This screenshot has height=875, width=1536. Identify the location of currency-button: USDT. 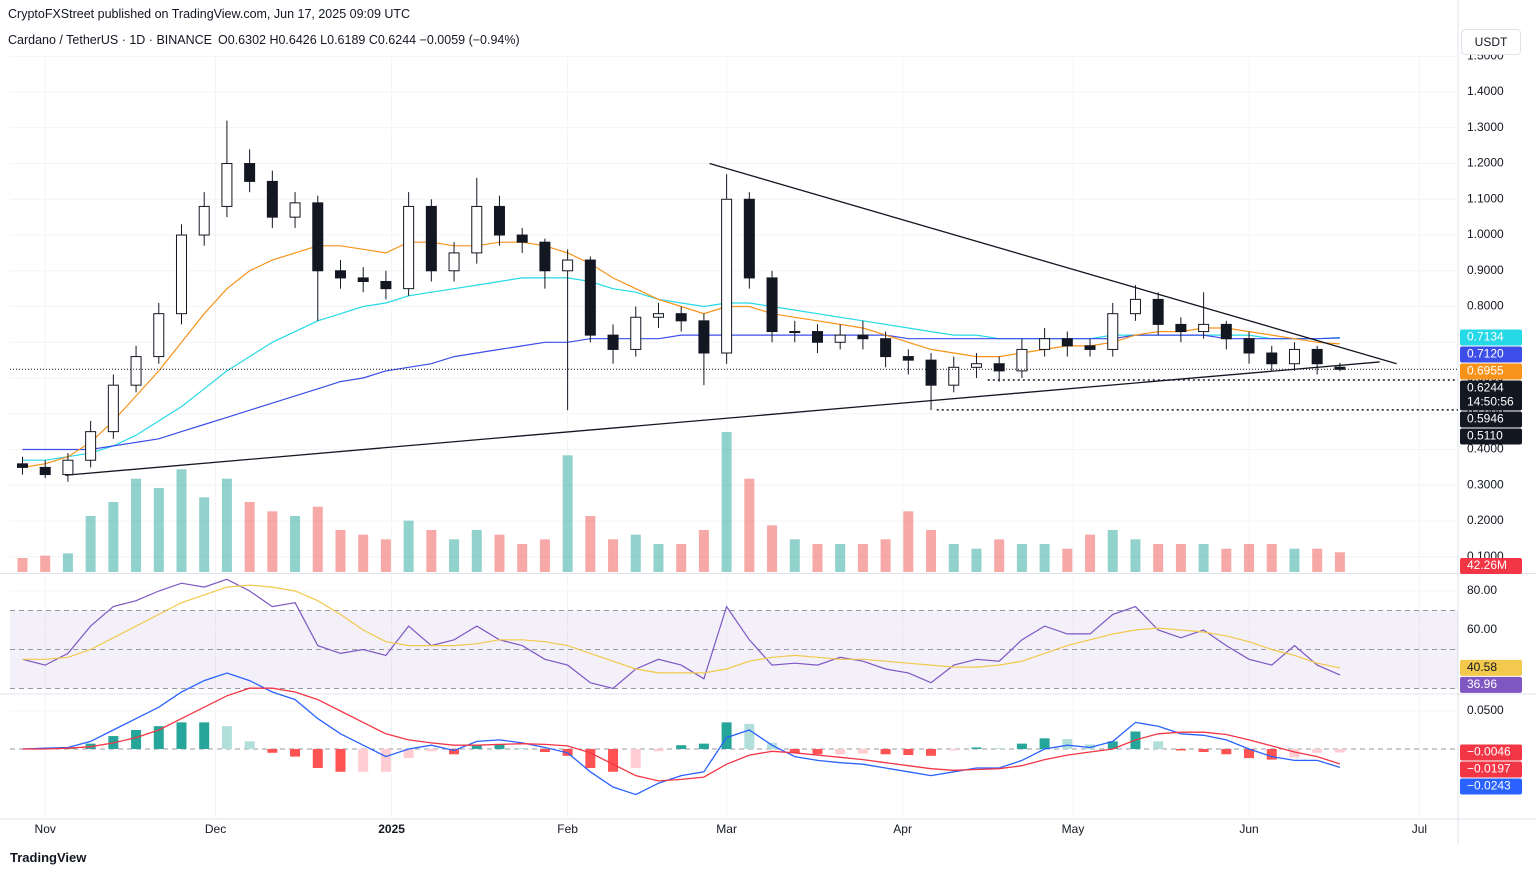
(1491, 42).